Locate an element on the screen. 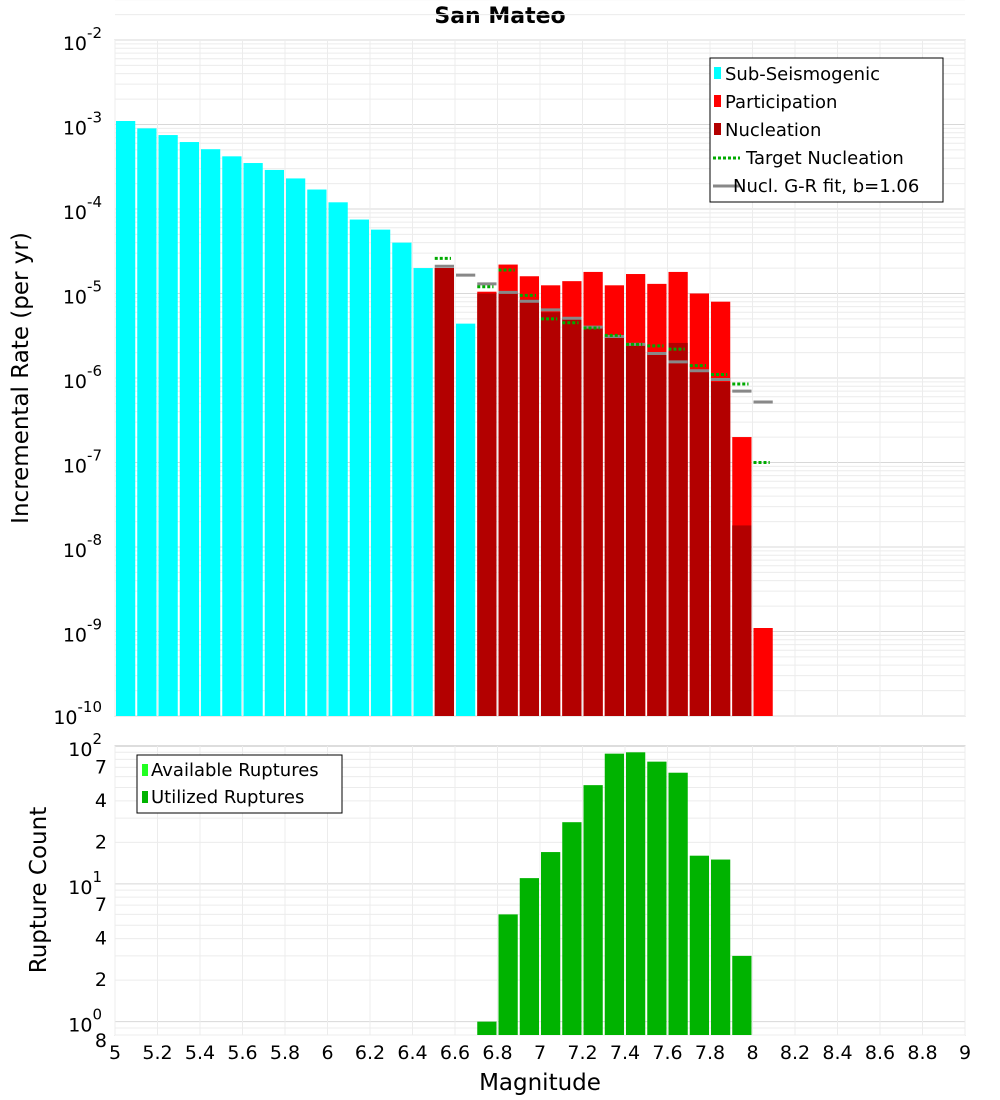  bar-utilized-ruptures-7.5 is located at coordinates (657, 898).